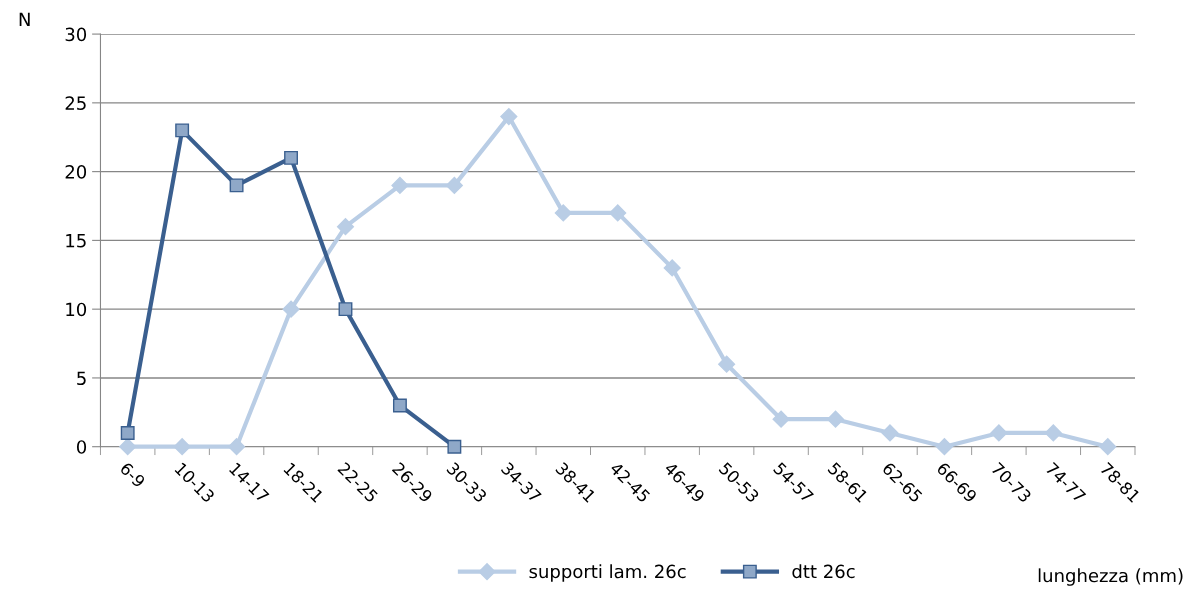 This screenshot has width=1196, height=598. I want to click on legend-label: dtt 26c, so click(823, 571).